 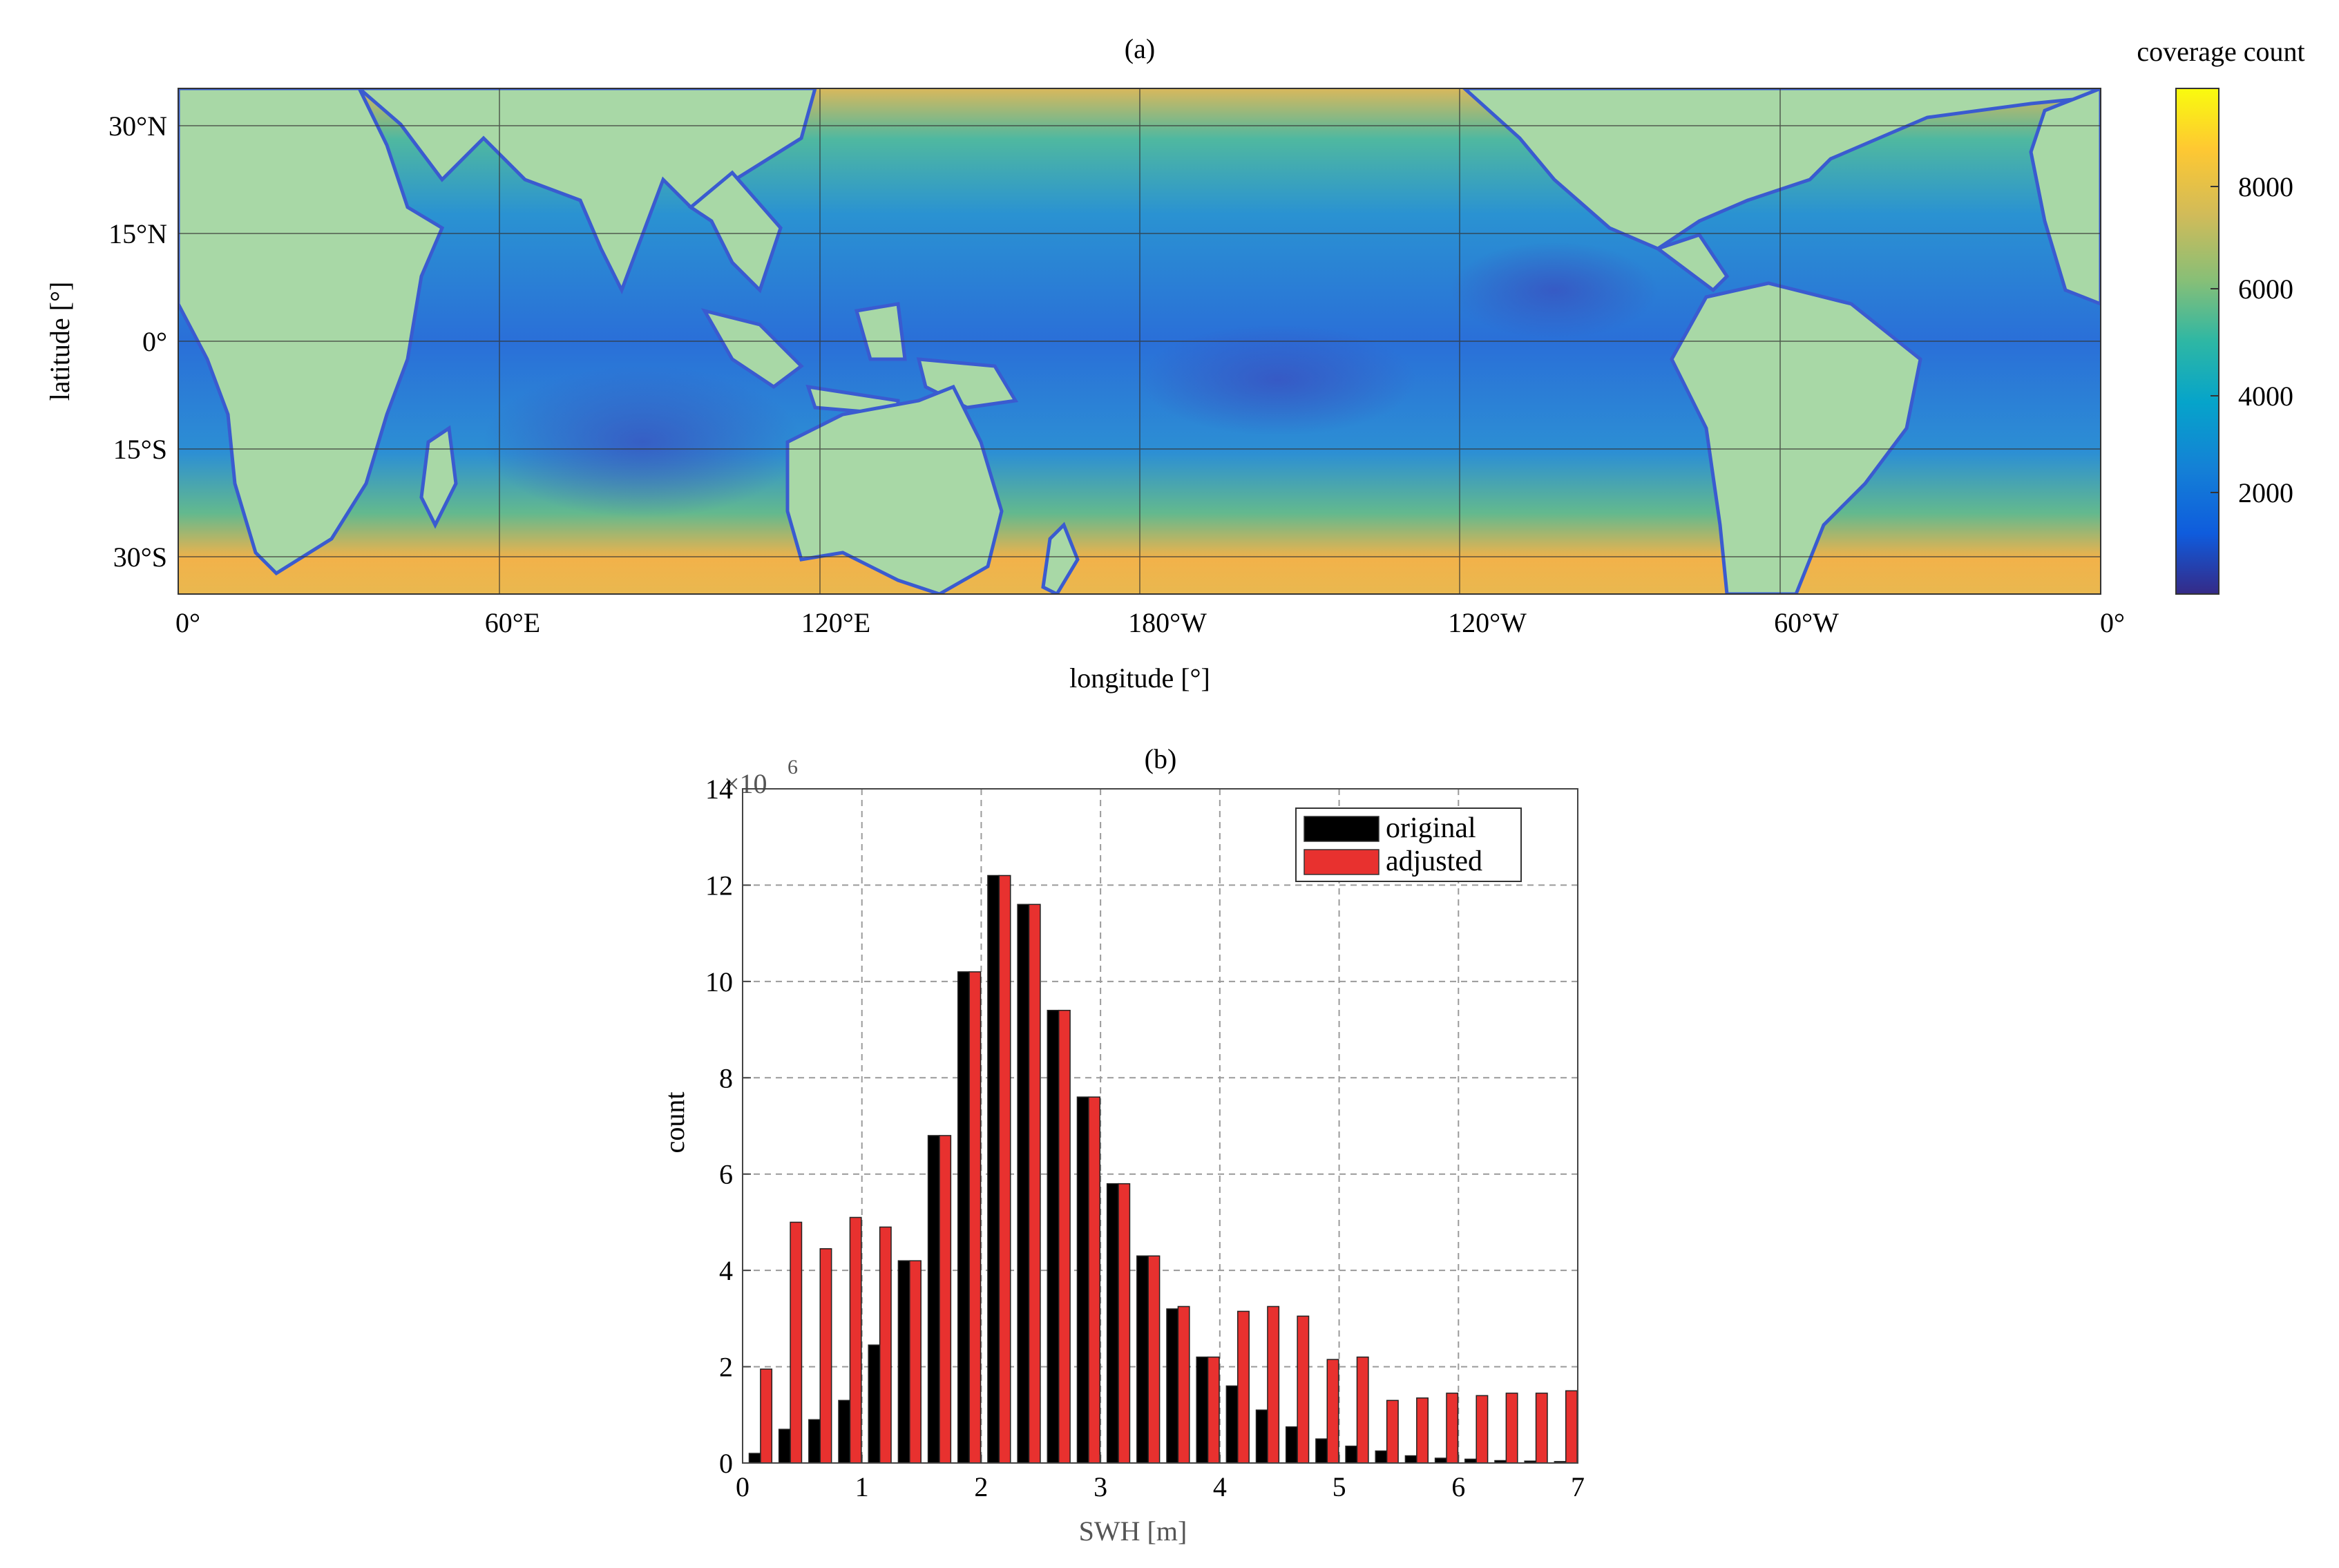 What do you see at coordinates (862, 1486) in the screenshot?
I see `x-tick-label: 1` at bounding box center [862, 1486].